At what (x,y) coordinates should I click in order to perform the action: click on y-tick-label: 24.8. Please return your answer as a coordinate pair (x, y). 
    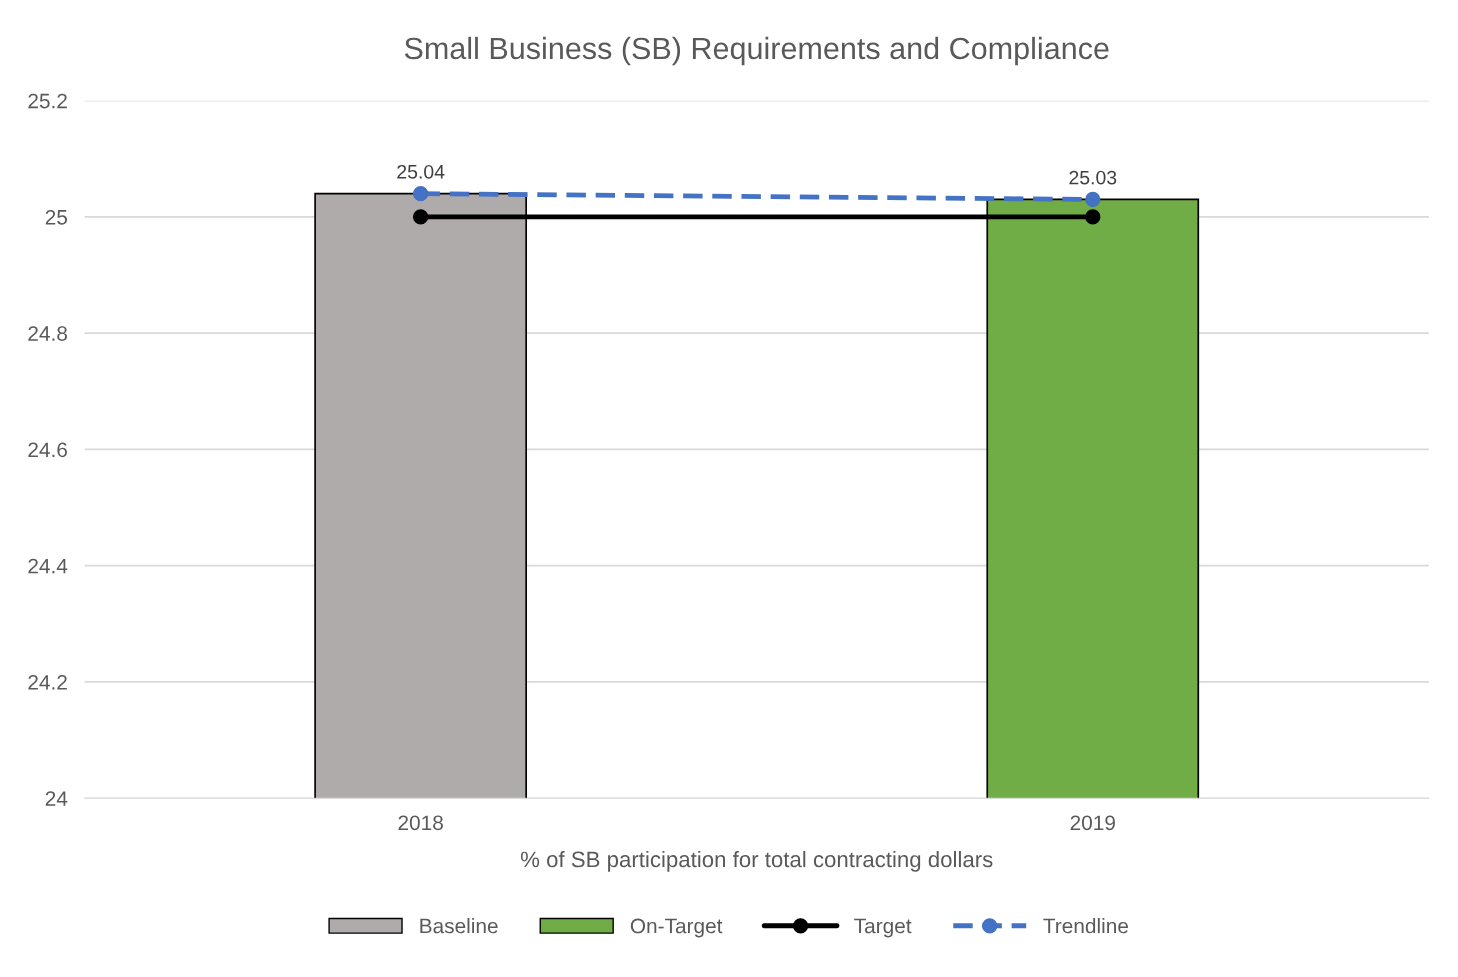
    Looking at the image, I should click on (47, 333).